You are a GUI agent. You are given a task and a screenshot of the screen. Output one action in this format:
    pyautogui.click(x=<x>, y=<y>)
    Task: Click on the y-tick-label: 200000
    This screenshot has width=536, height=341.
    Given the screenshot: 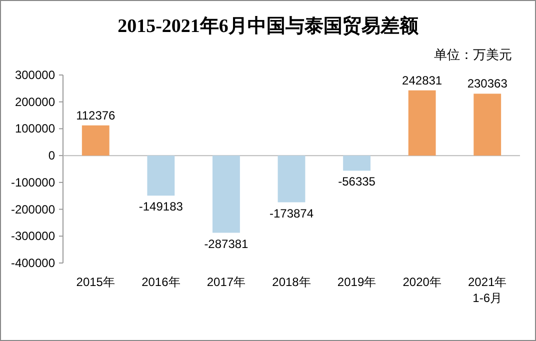 What is the action you would take?
    pyautogui.click(x=35, y=101)
    